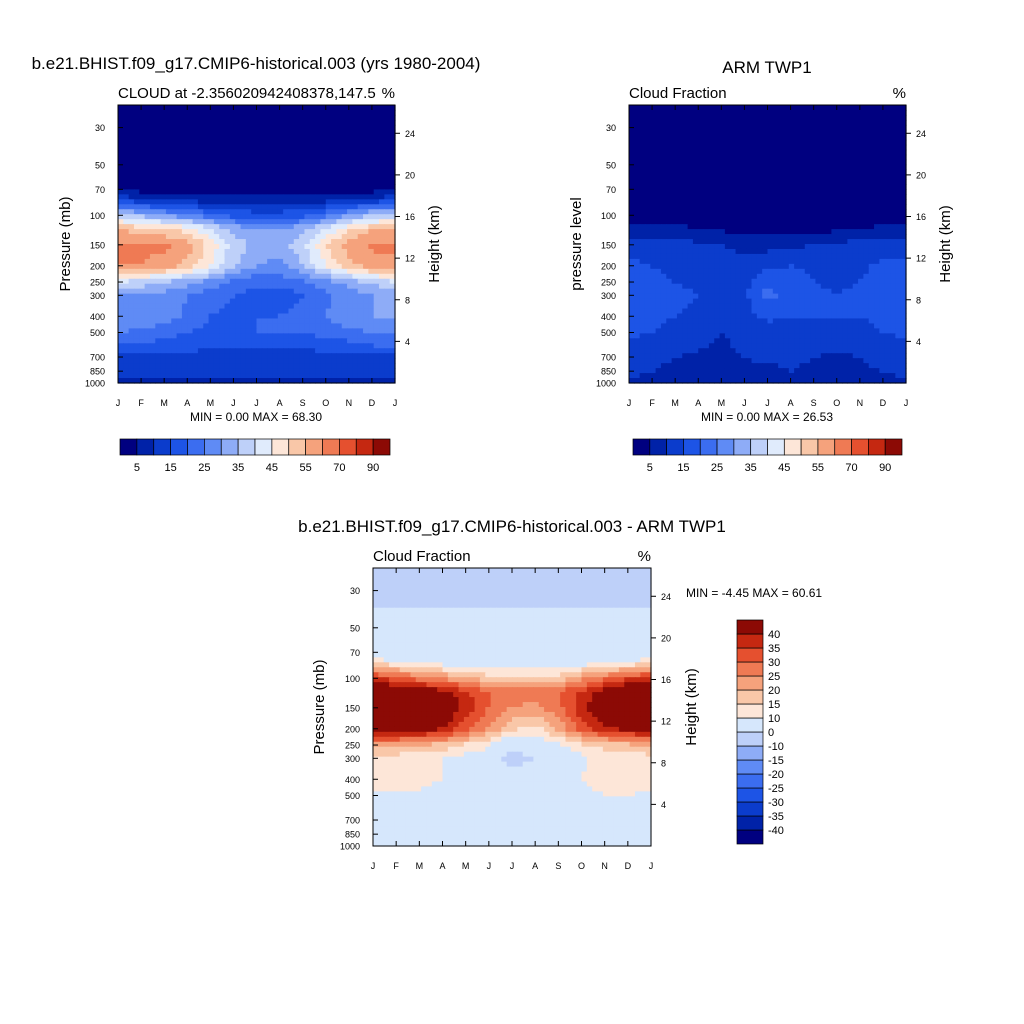 The width and height of the screenshot is (1024, 1024). Describe the element at coordinates (97, 283) in the screenshot. I see `model-y-tick-label: 250` at that location.